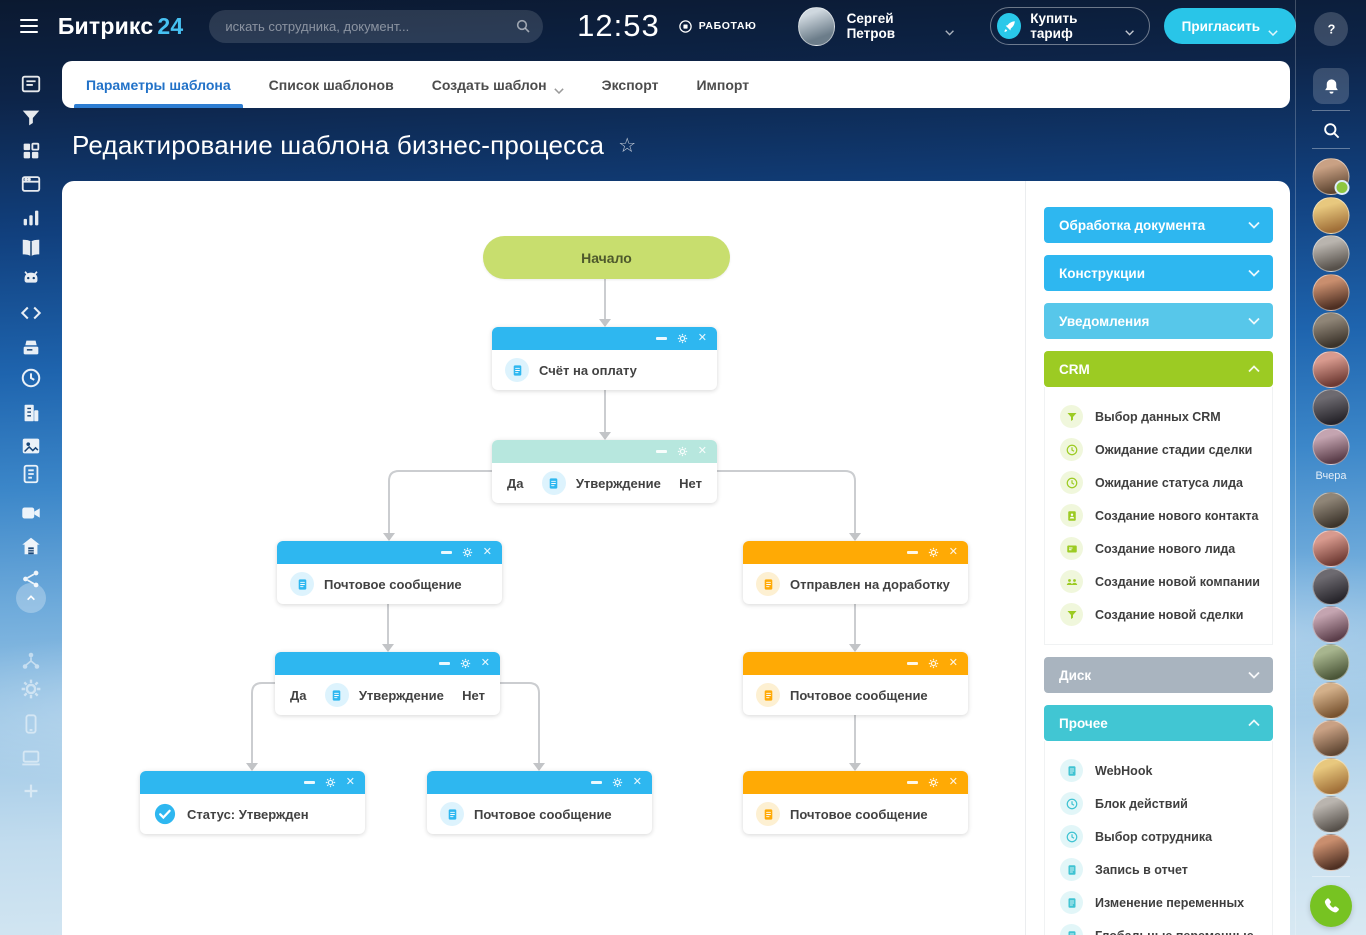 The width and height of the screenshot is (1366, 935). Describe the element at coordinates (498, 84) in the screenshot. I see `tab-create-template: Создать шаблон` at that location.